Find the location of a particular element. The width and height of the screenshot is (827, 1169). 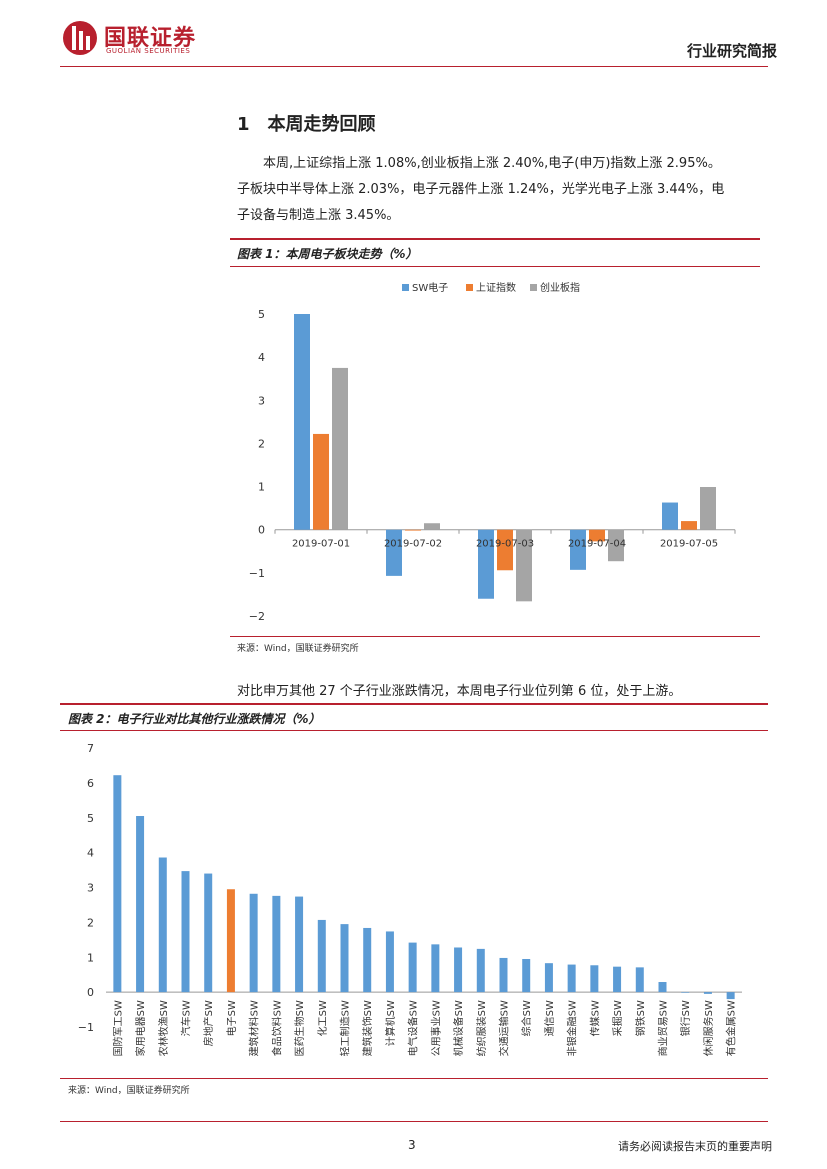

legend-label-1: 上证指数 is located at coordinates (496, 287).